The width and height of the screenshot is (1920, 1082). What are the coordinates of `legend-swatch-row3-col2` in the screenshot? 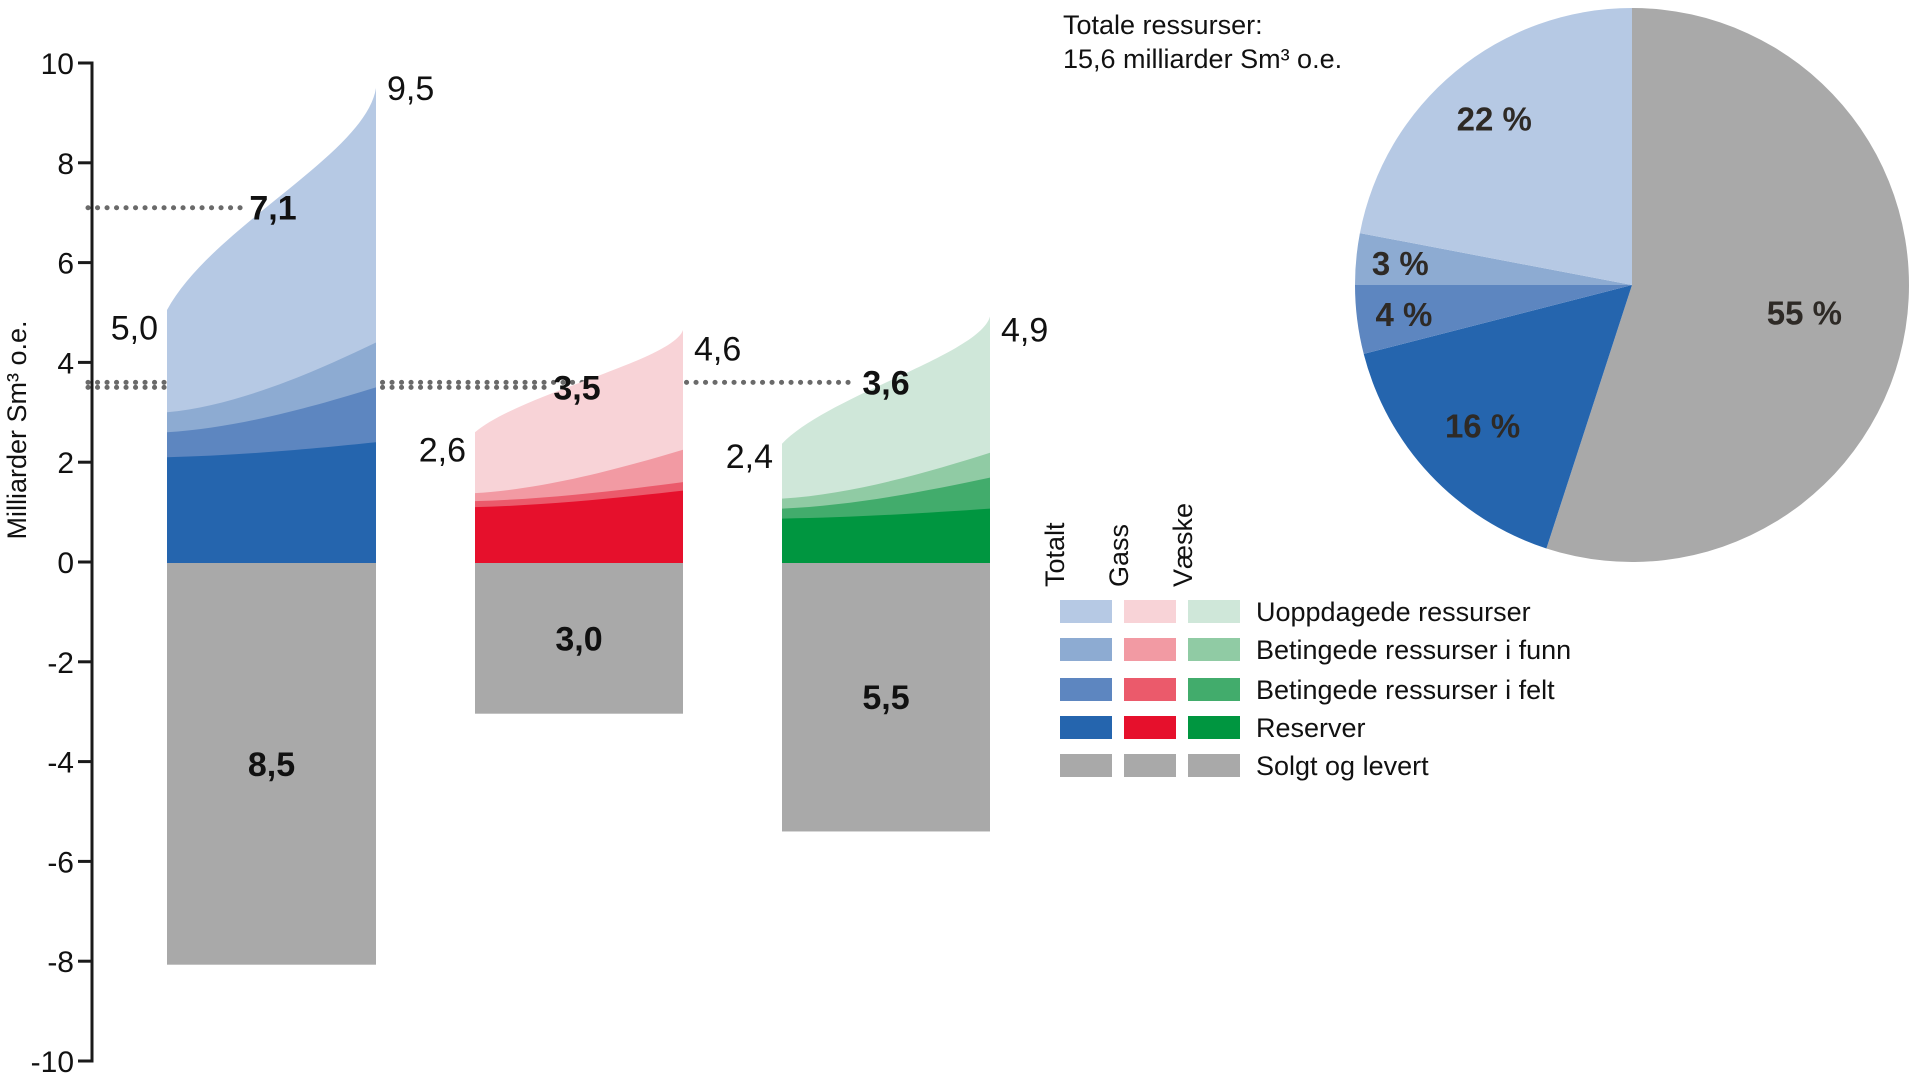 It's located at (1150, 689).